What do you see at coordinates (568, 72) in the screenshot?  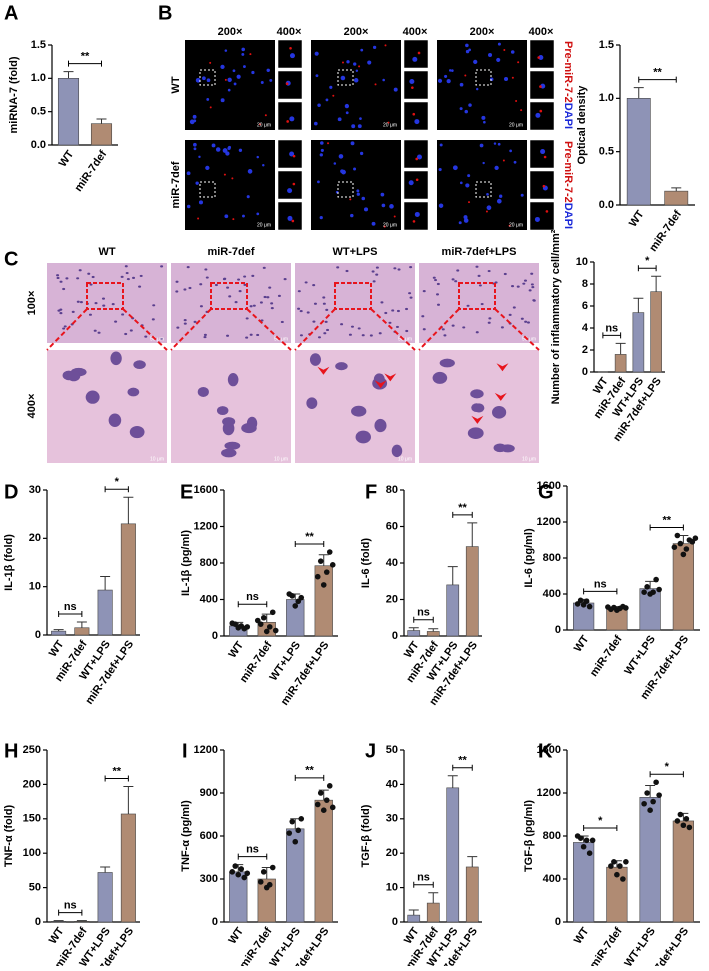 I see `stain-red: Pre-miR-7-2` at bounding box center [568, 72].